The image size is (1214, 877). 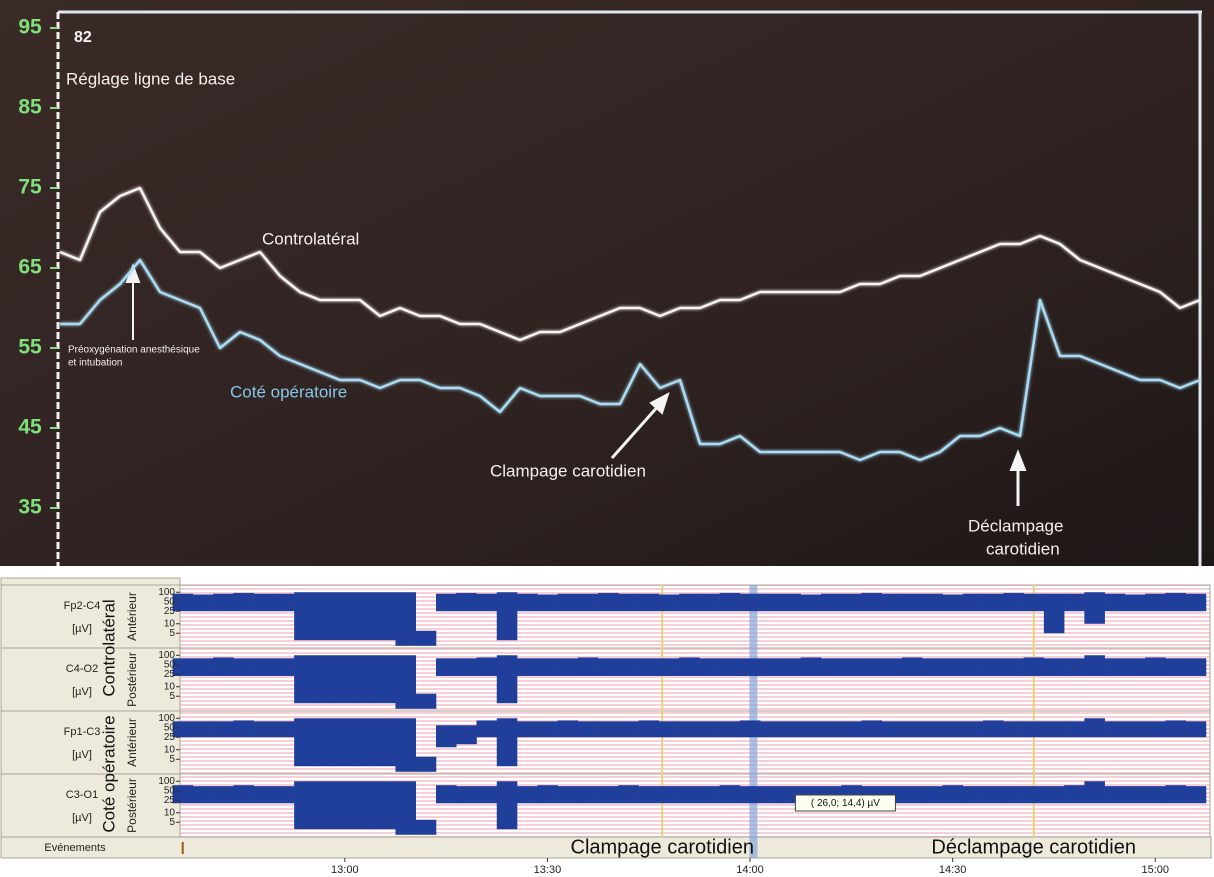 I want to click on y-tick-label: 25, so click(x=170, y=737).